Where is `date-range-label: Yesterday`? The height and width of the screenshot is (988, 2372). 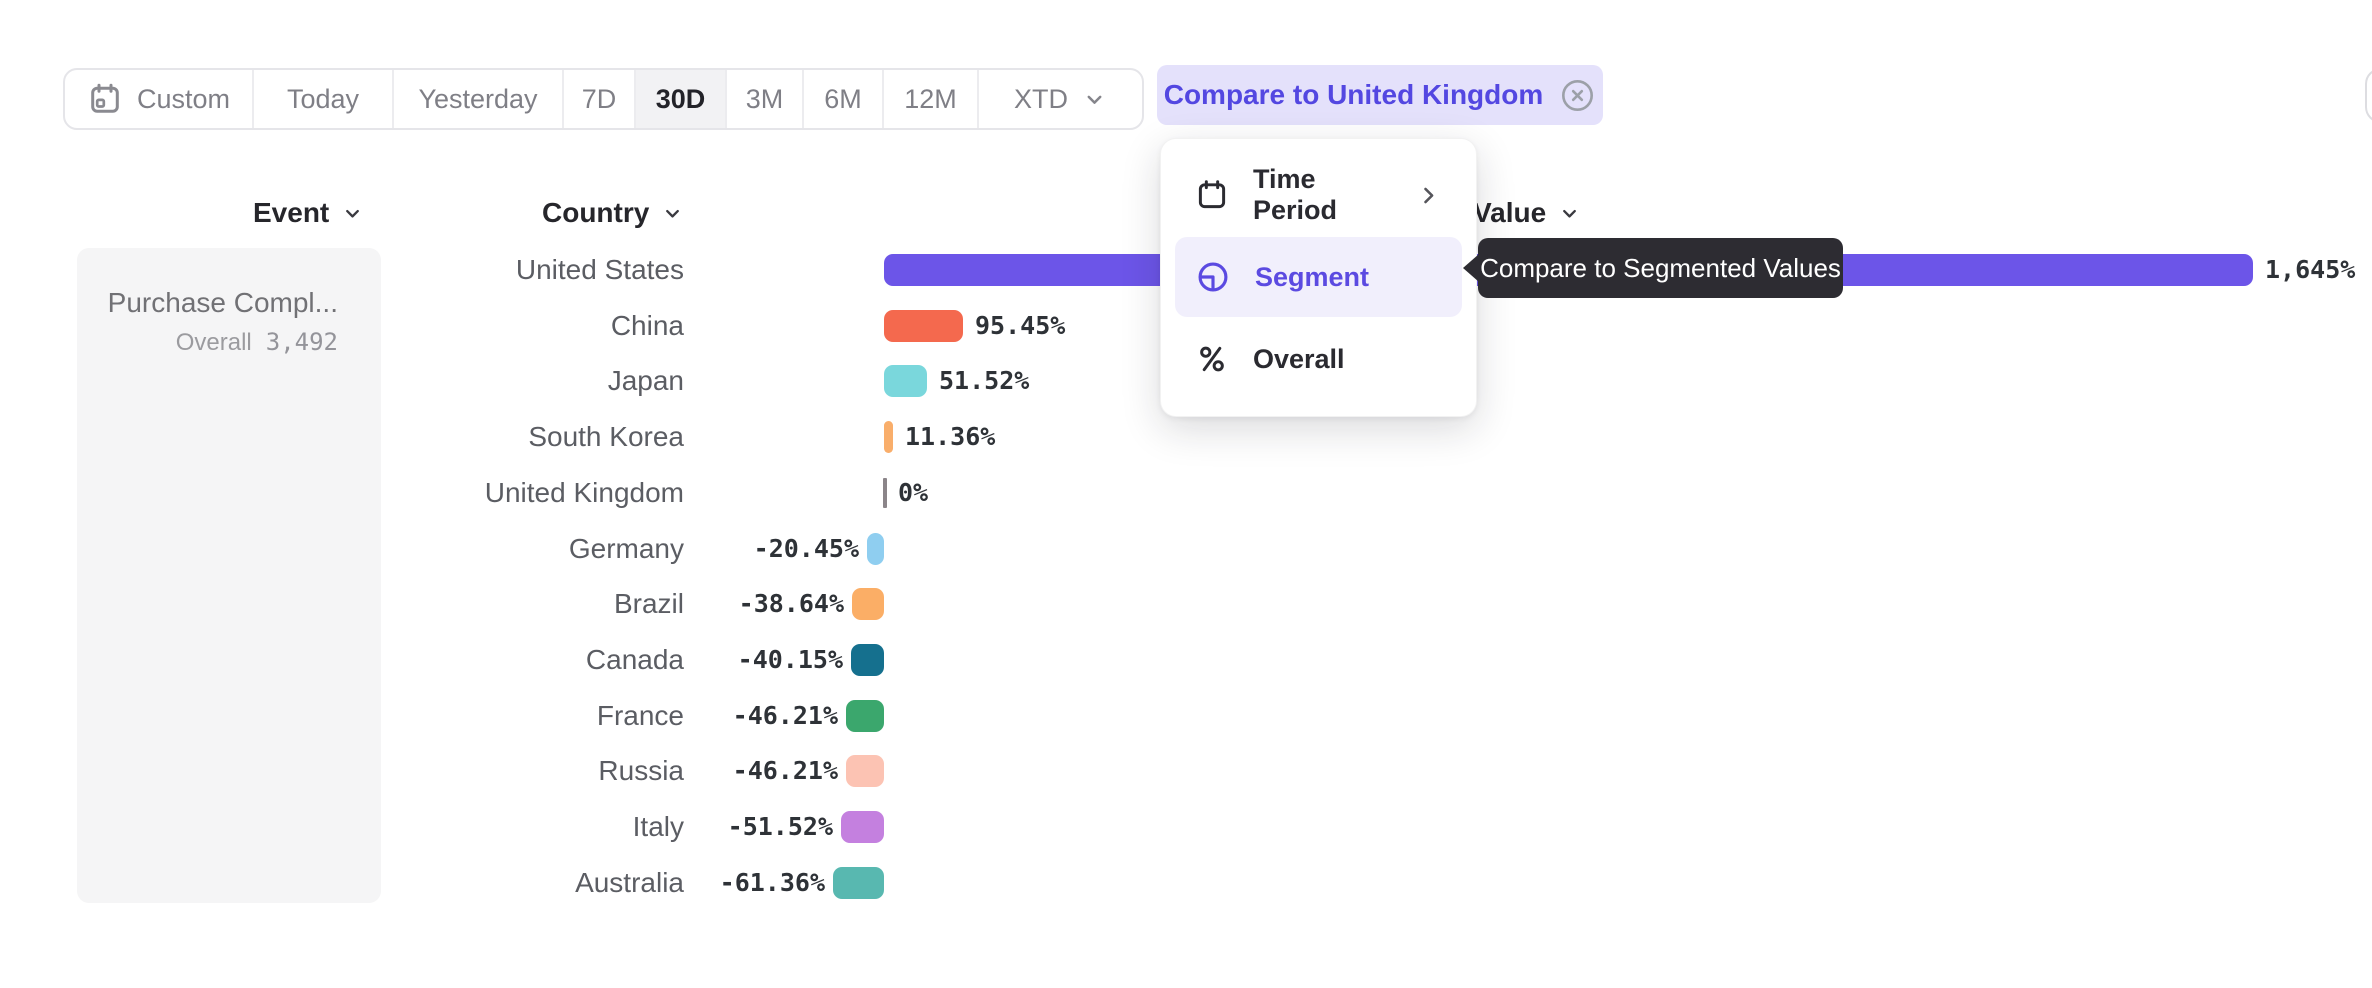
date-range-label: Yesterday is located at coordinates (478, 98).